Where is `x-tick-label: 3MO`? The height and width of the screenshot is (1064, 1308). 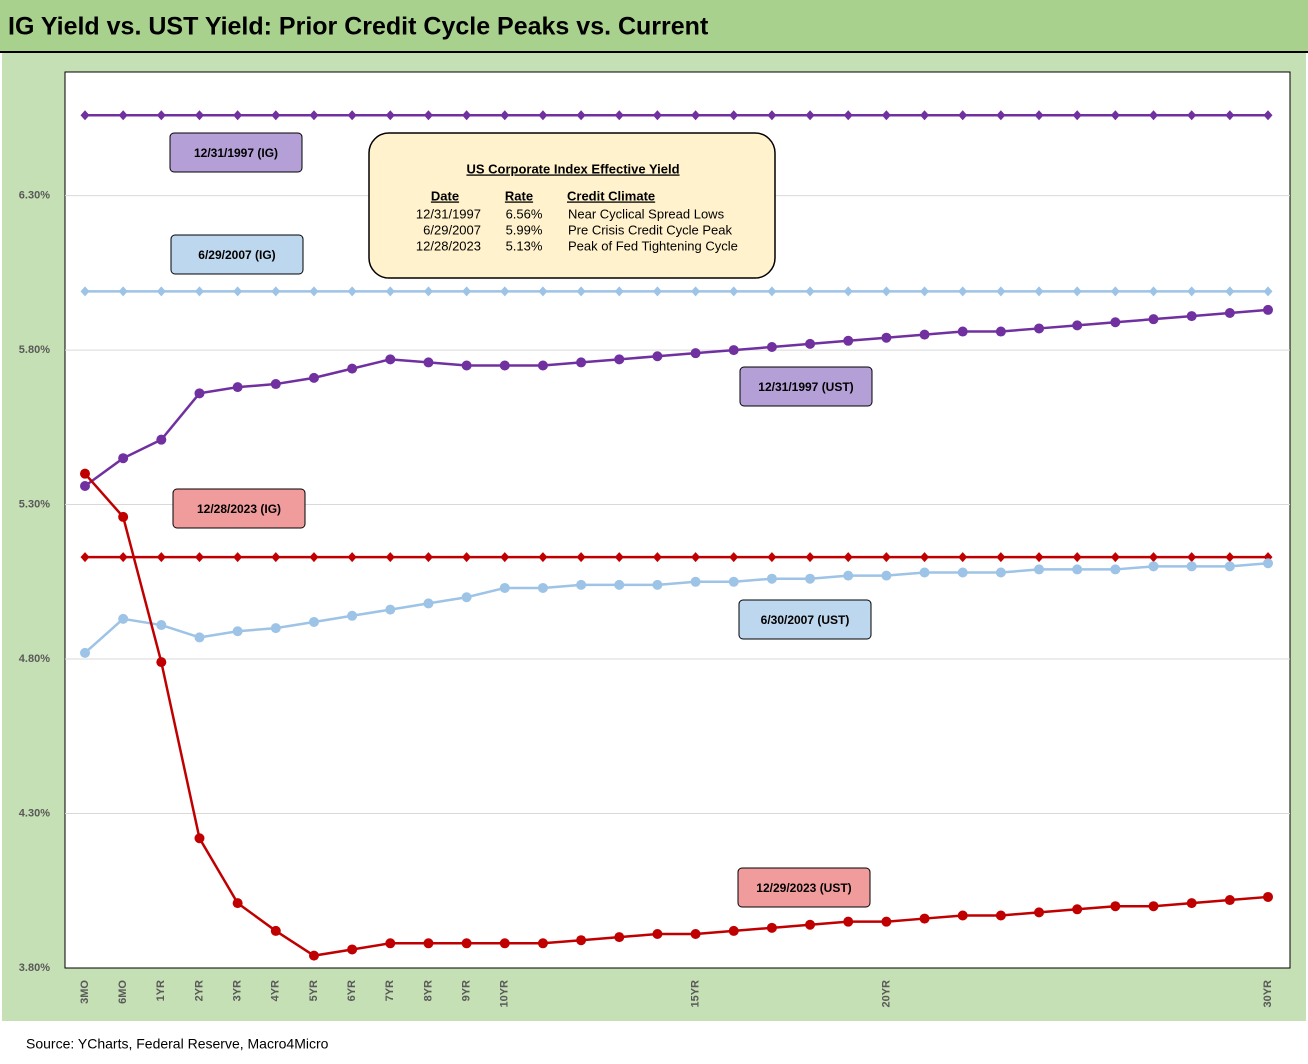
x-tick-label: 3MO is located at coordinates (85, 992).